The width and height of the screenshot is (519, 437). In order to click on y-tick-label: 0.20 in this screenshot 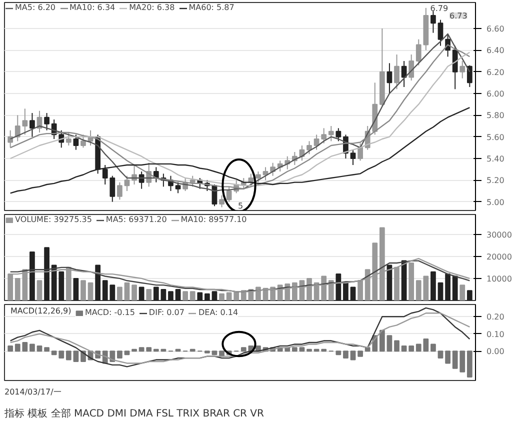, I will do `click(495, 317)`.